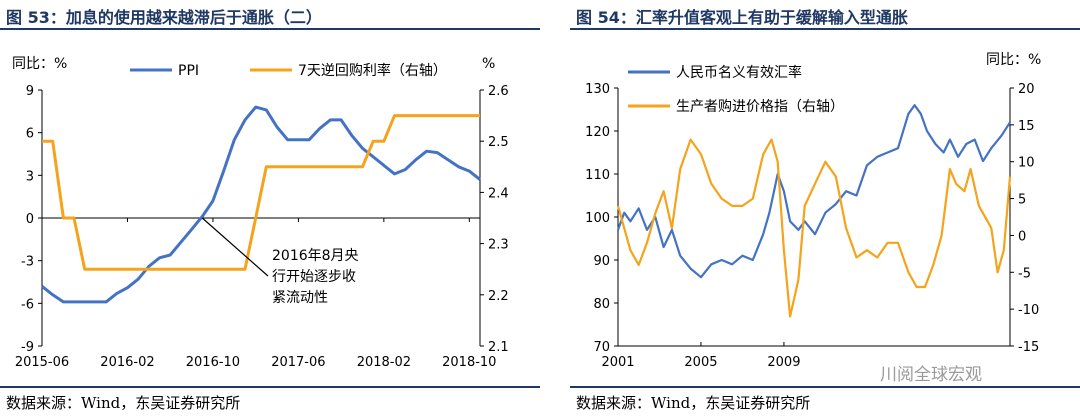  I want to click on y2-tick-label: 2.2, so click(498, 296).